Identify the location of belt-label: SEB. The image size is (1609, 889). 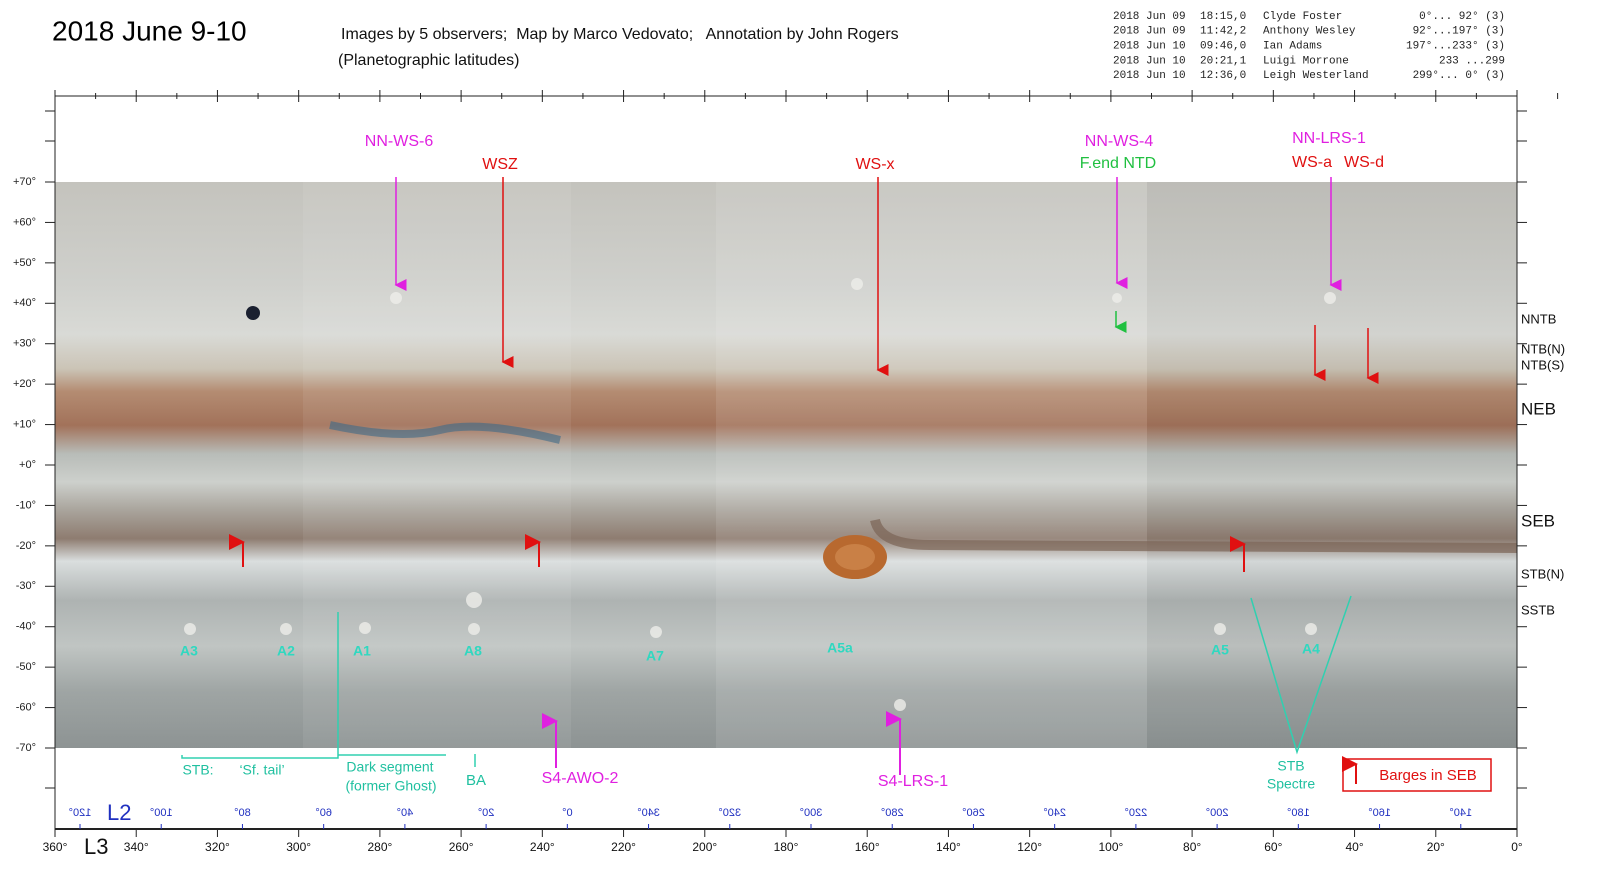
(1538, 520).